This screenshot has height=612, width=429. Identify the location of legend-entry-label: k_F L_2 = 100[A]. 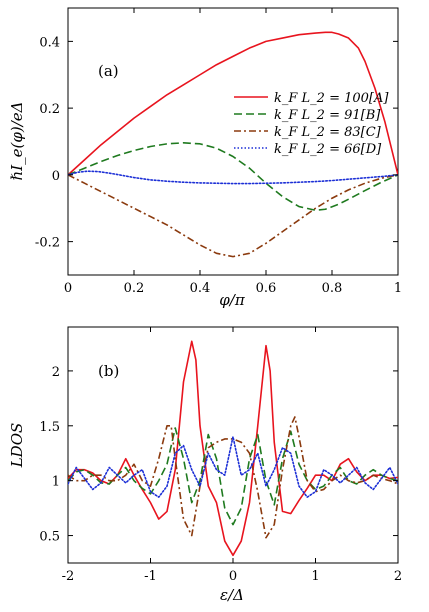
(331, 98).